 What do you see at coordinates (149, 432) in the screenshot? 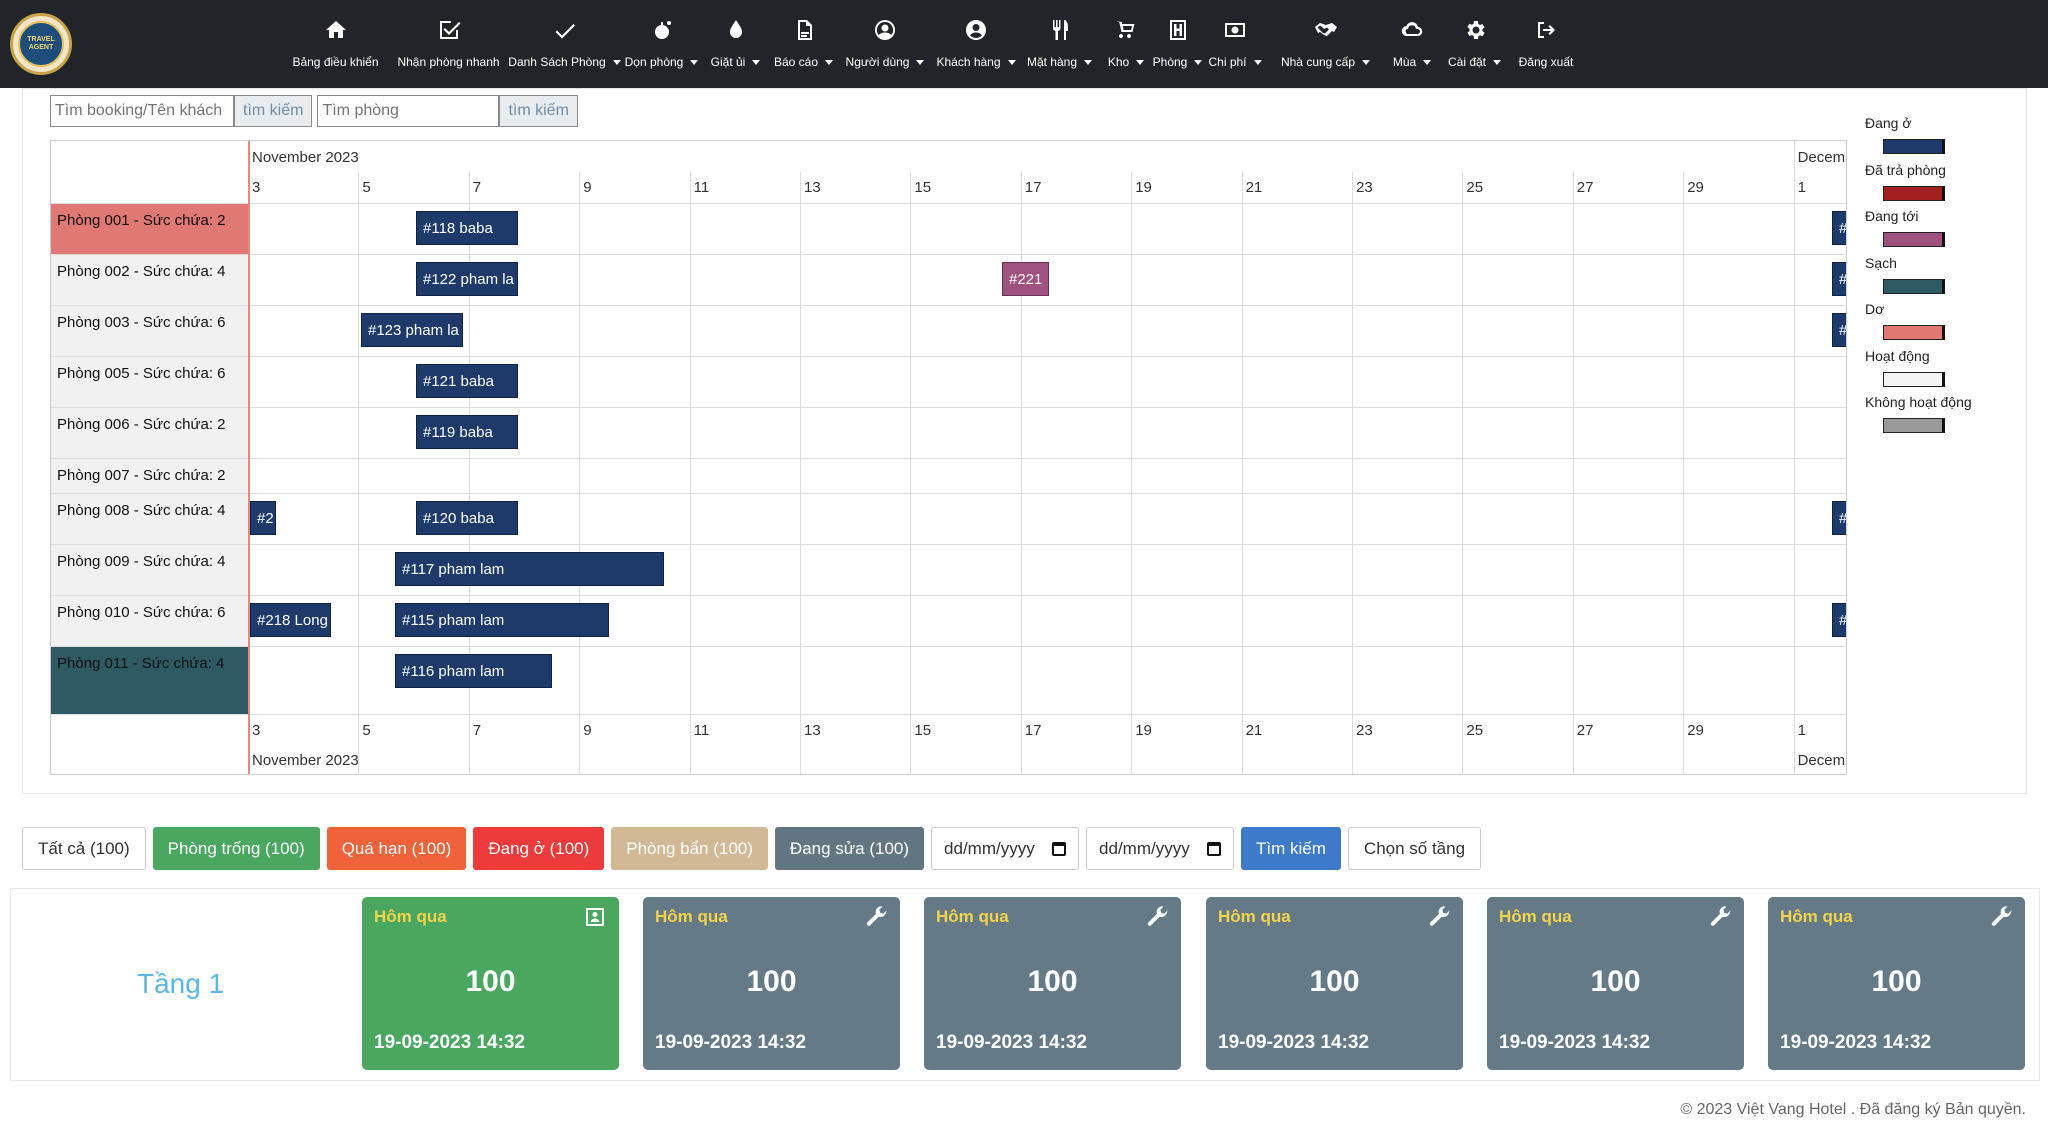
I see `room-row-label: Phòng 006 - Sức chứa: 2` at bounding box center [149, 432].